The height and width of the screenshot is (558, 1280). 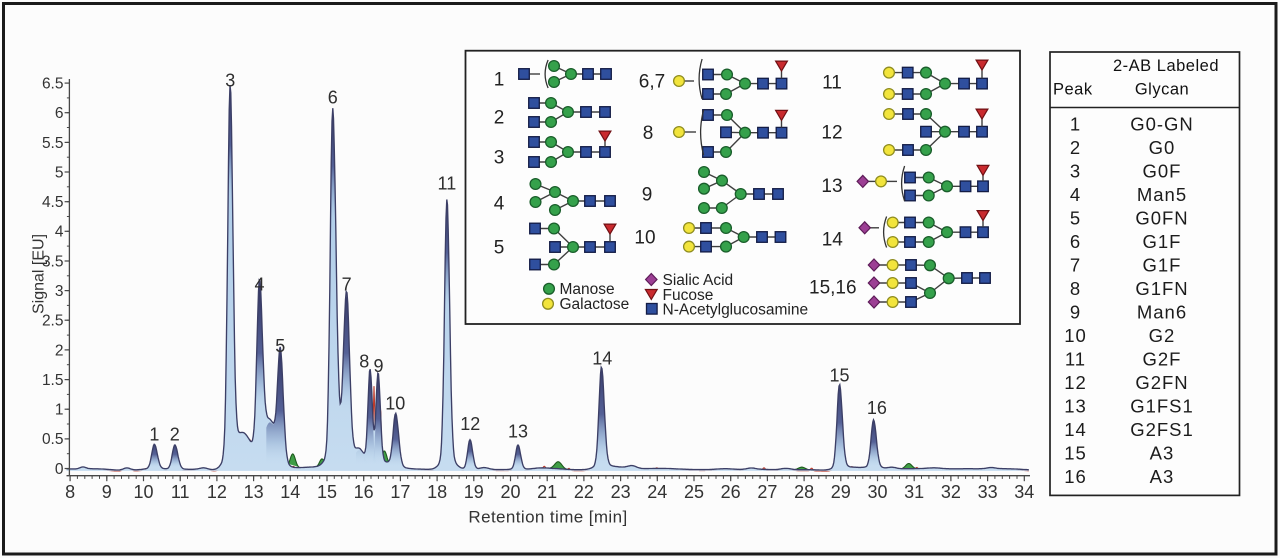 I want to click on svg-text: 27, so click(x=767, y=492).